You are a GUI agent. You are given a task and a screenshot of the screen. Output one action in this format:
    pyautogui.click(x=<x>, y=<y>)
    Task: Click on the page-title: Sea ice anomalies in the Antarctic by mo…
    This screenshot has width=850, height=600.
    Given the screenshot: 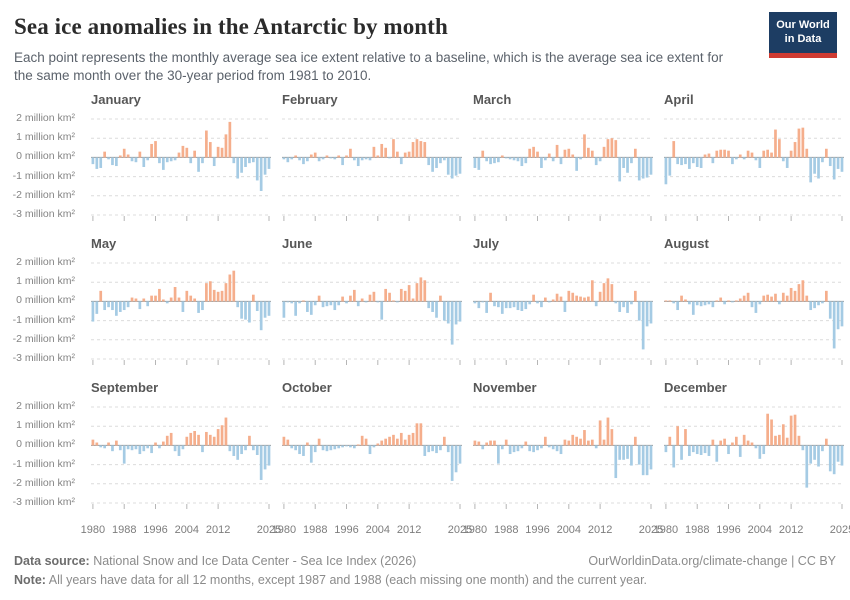 What is the action you would take?
    pyautogui.click(x=231, y=26)
    